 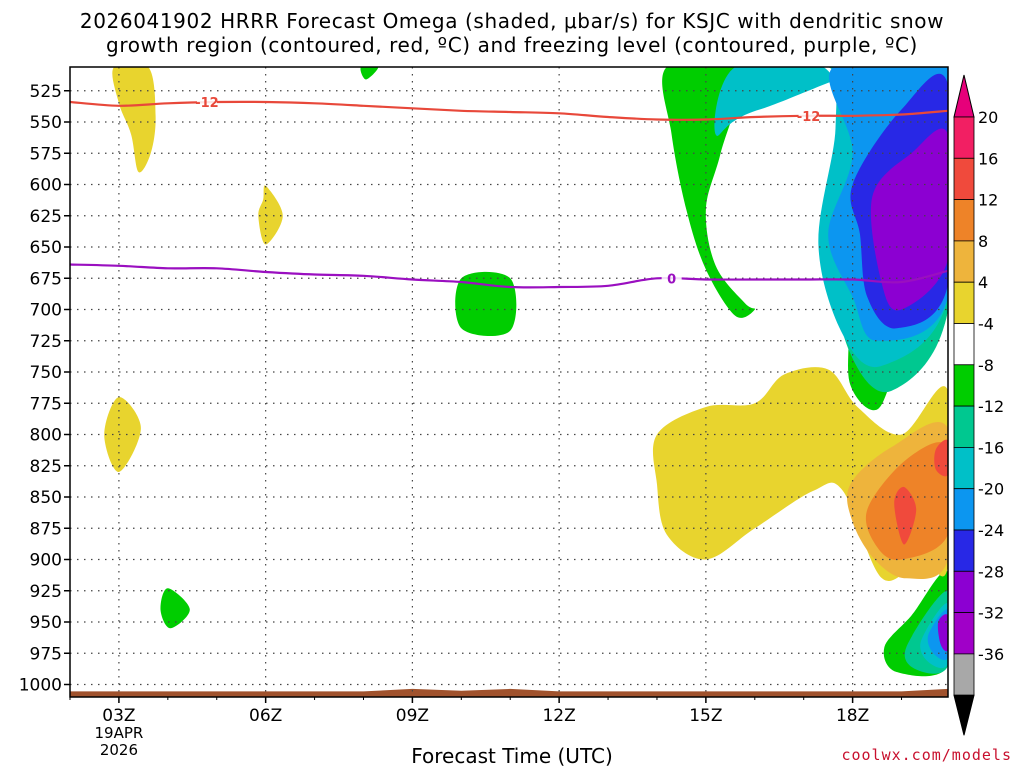 I want to click on y-tick-label: 825, so click(x=46, y=467).